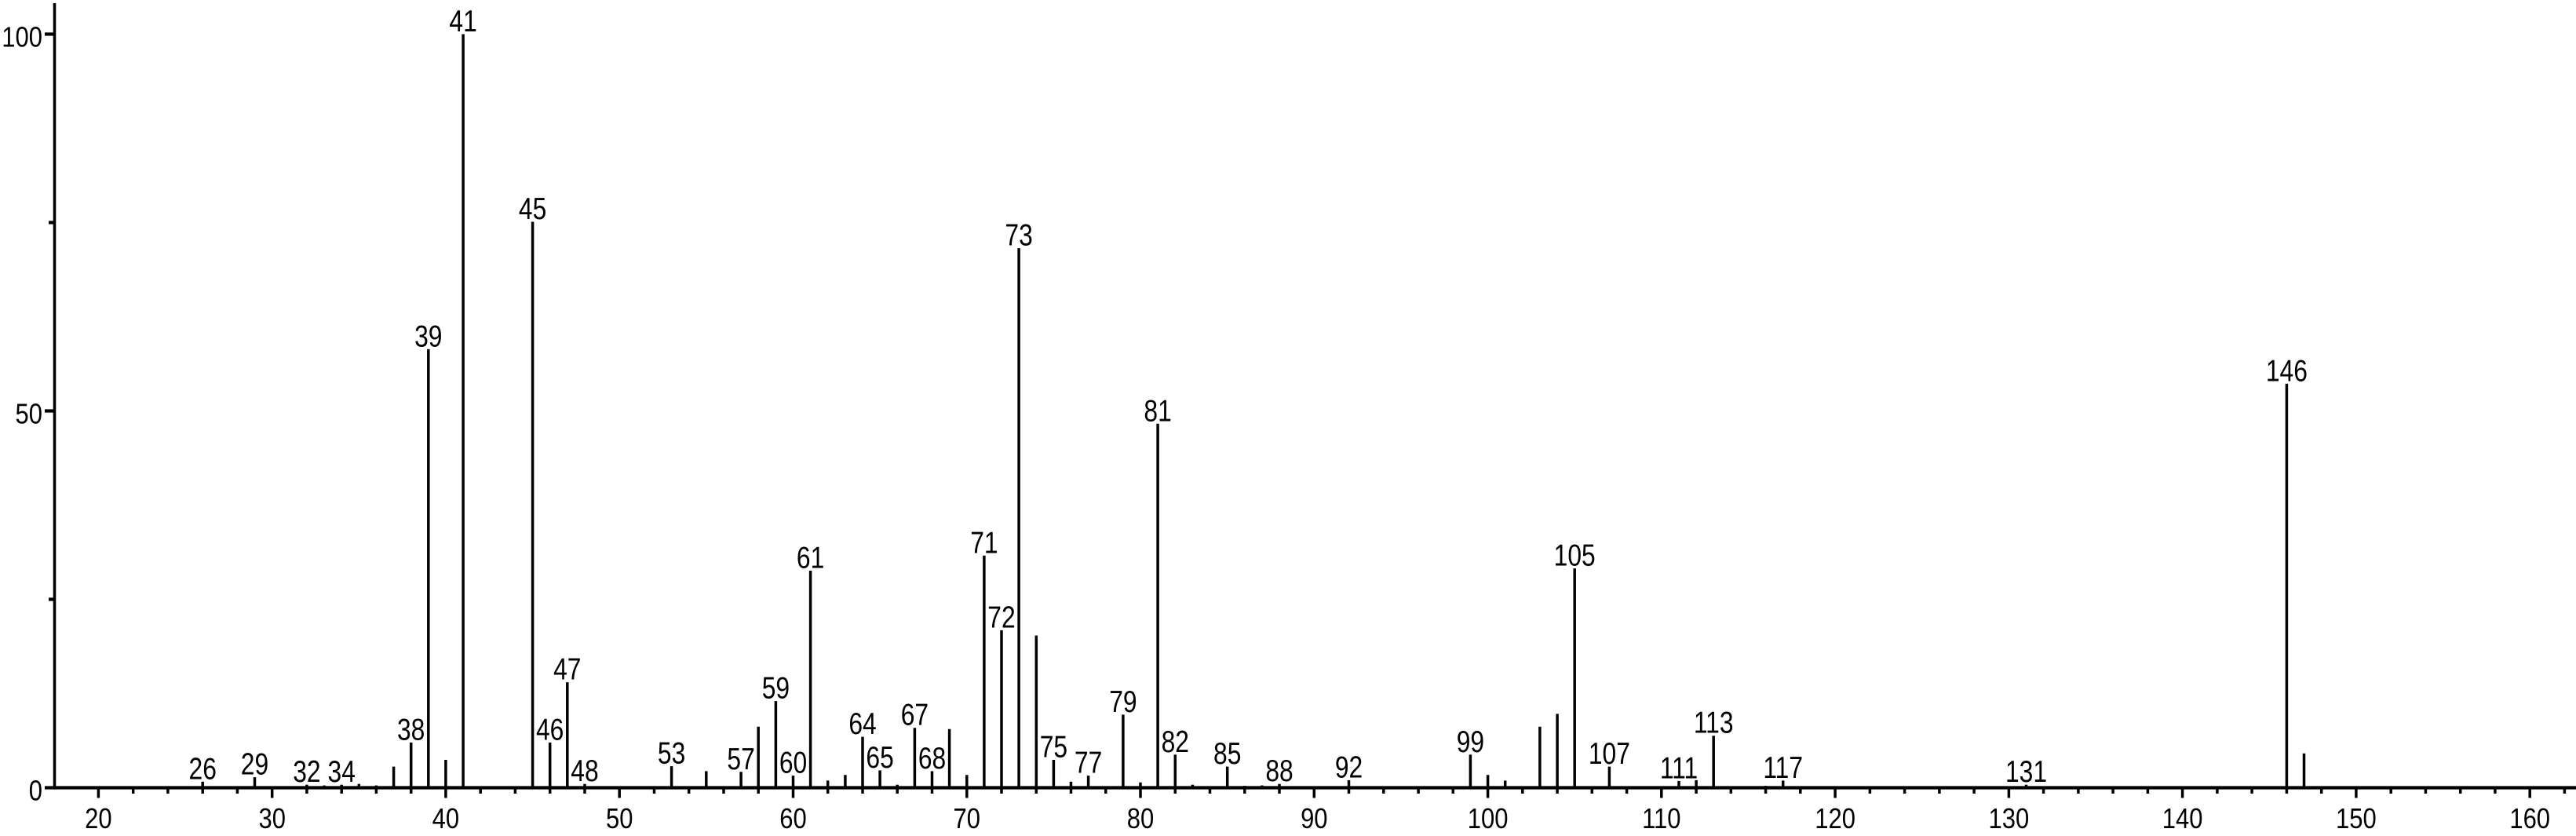 The image size is (2576, 836). I want to click on svg-text: 61, so click(810, 558).